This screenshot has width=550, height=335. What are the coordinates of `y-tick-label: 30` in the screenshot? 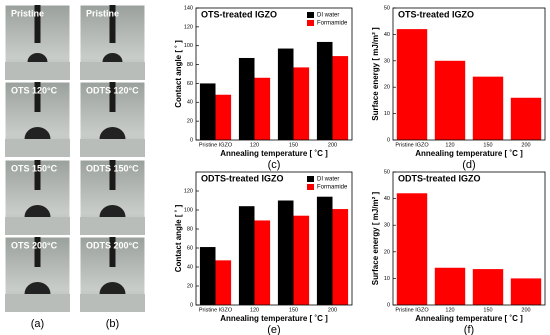 It's located at (387, 61).